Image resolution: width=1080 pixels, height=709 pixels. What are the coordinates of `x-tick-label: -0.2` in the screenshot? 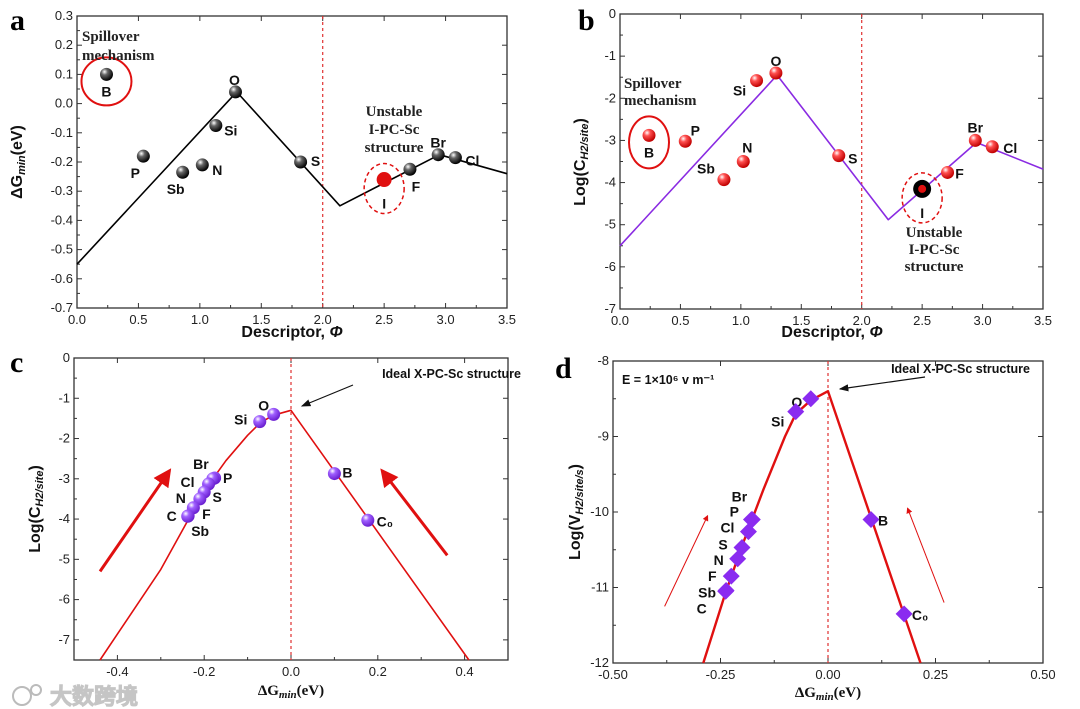 It's located at (204, 671).